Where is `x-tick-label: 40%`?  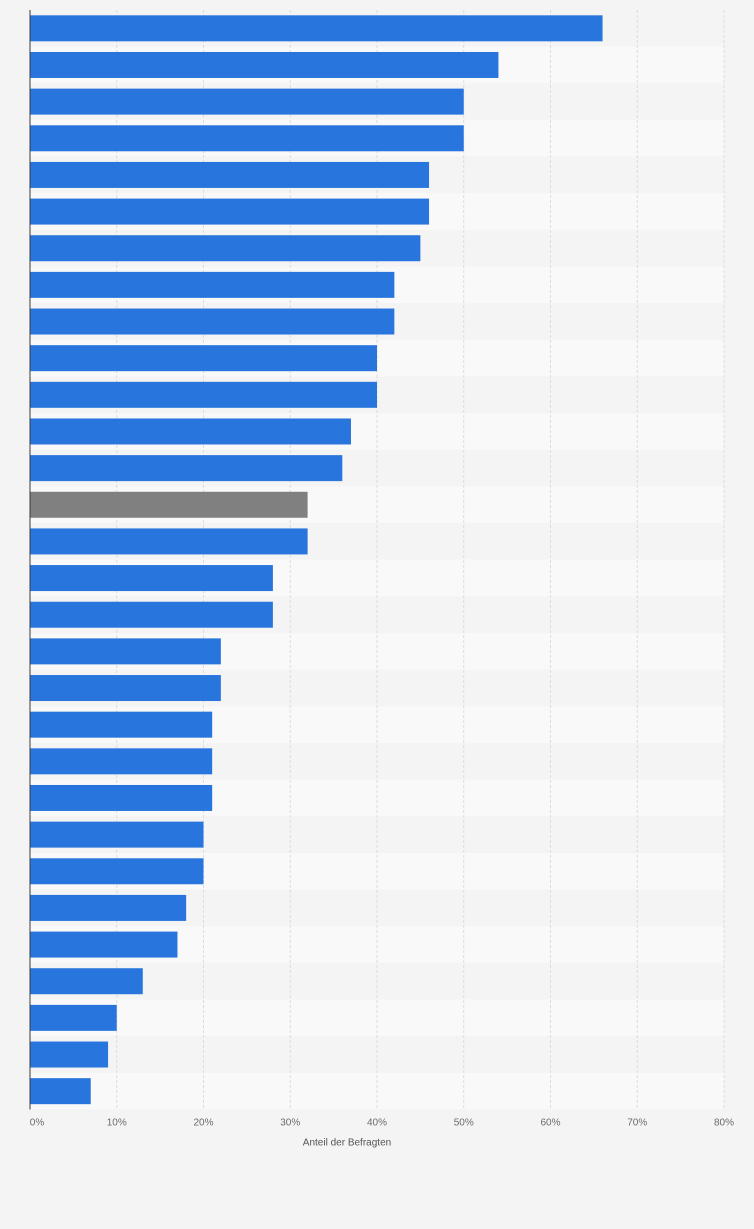 x-tick-label: 40% is located at coordinates (377, 1123).